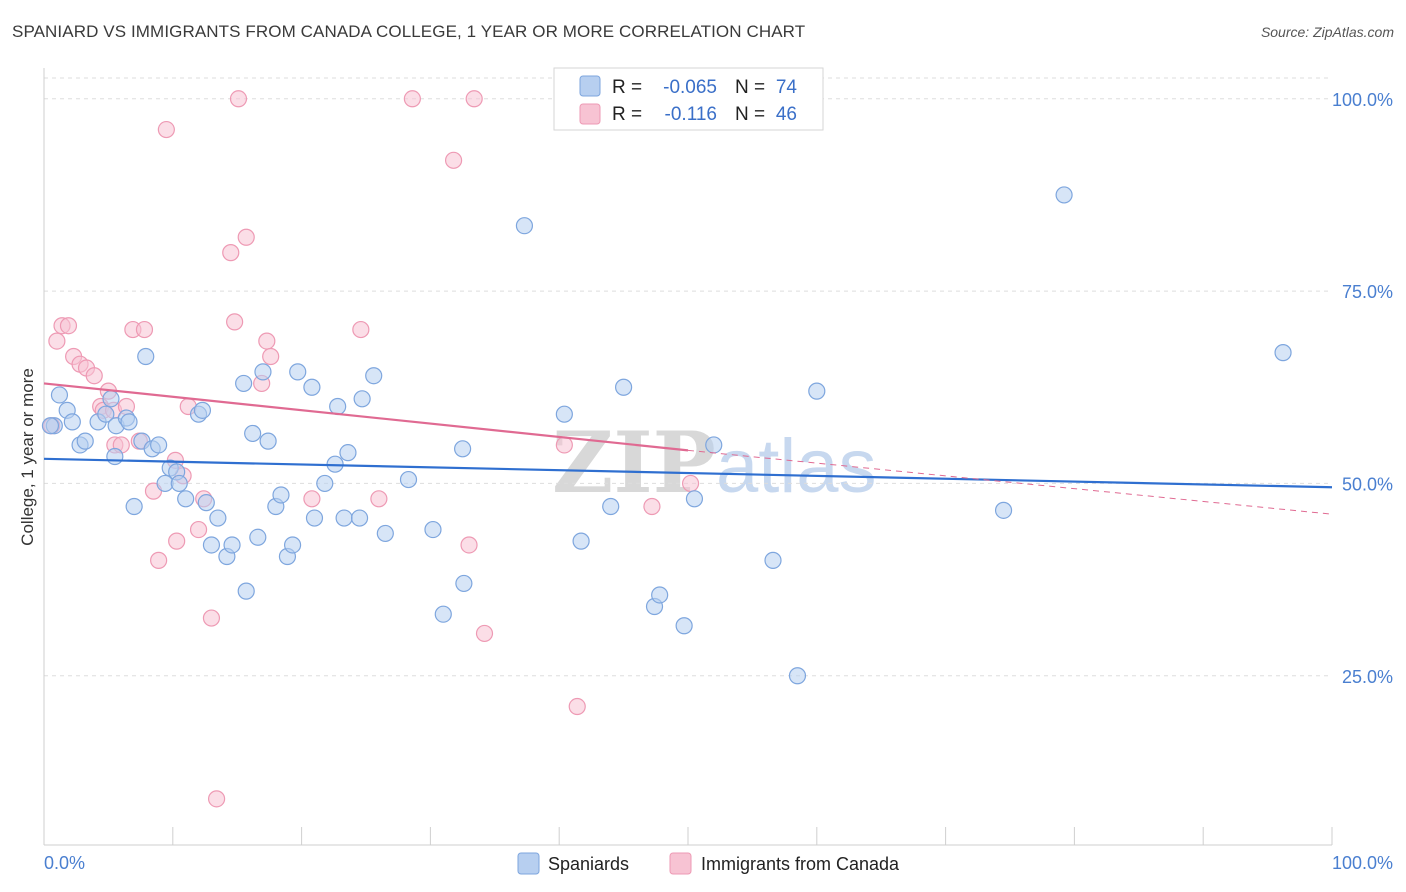  I want to click on trend-line-spaniards, so click(688, 473).